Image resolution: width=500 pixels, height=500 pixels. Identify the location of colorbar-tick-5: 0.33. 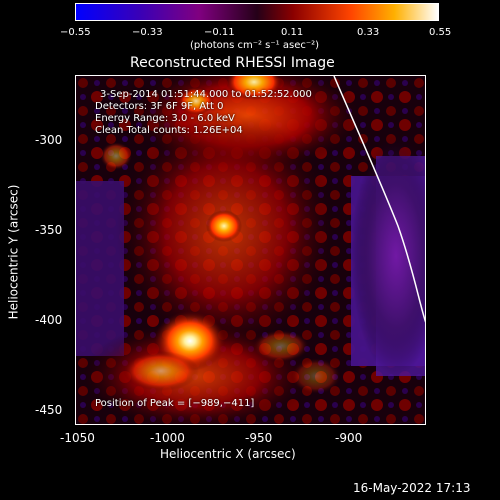
(368, 32).